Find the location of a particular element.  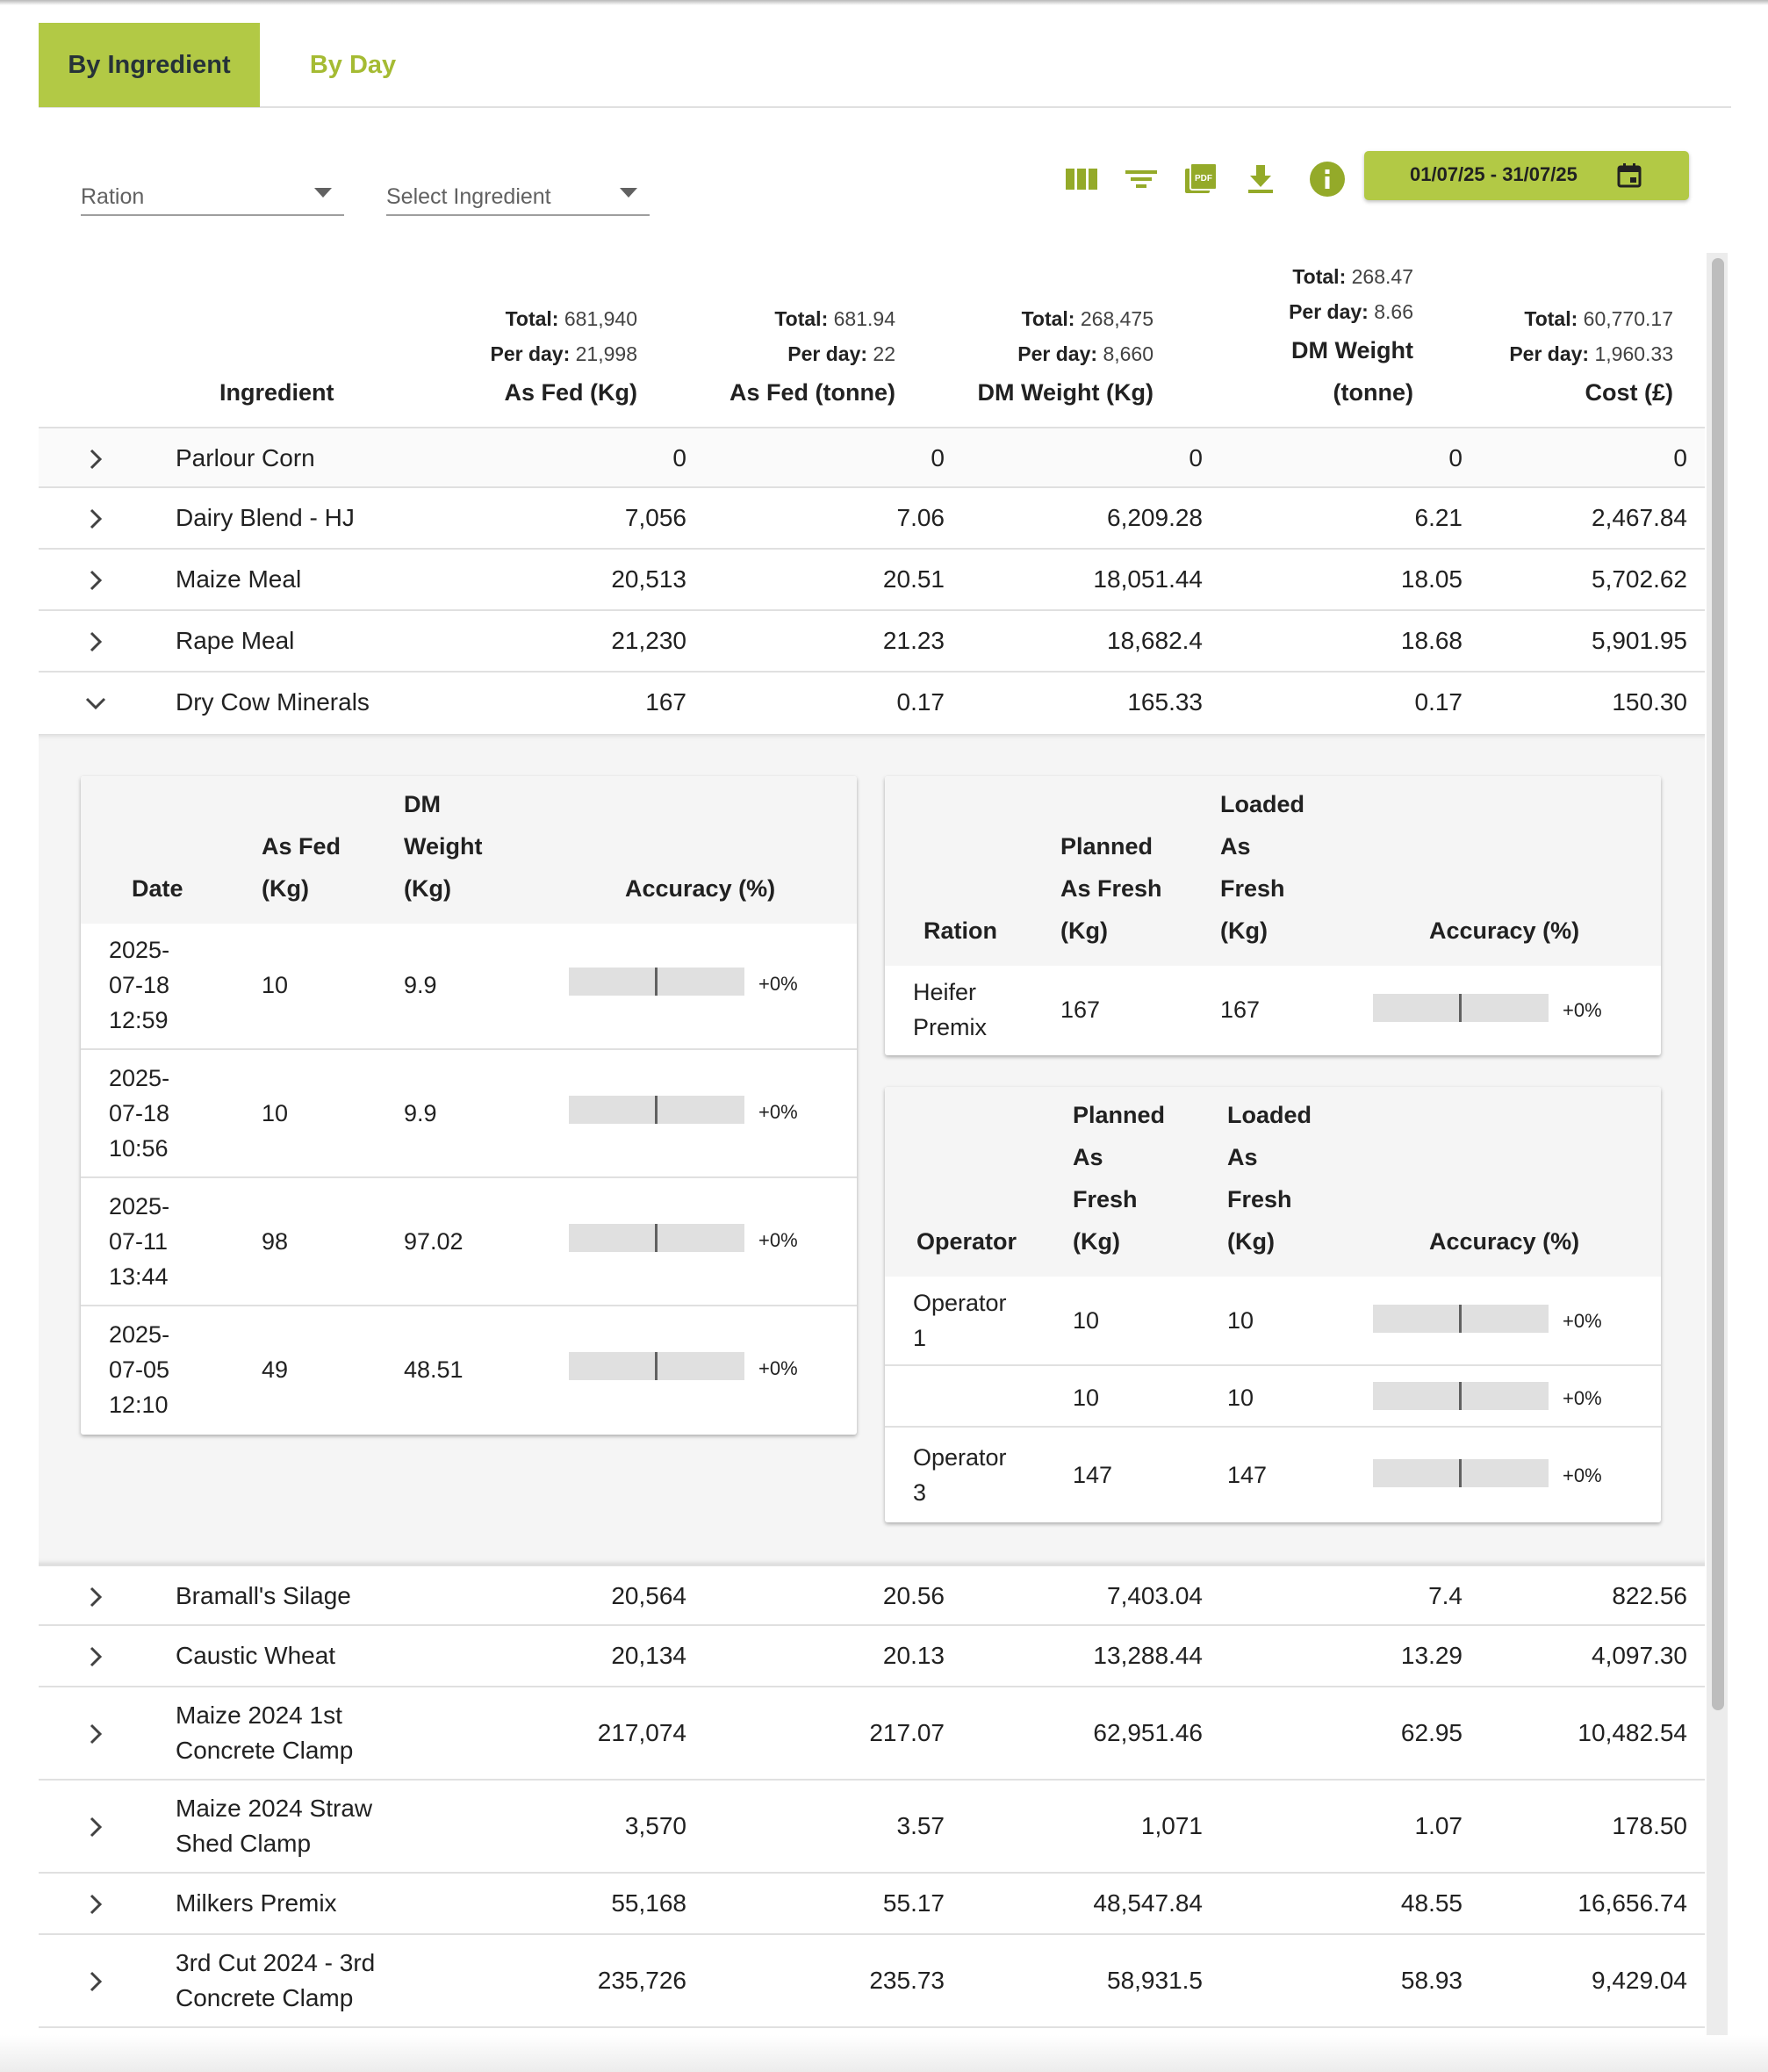

ingredient-name: Rape Meal is located at coordinates (235, 640).